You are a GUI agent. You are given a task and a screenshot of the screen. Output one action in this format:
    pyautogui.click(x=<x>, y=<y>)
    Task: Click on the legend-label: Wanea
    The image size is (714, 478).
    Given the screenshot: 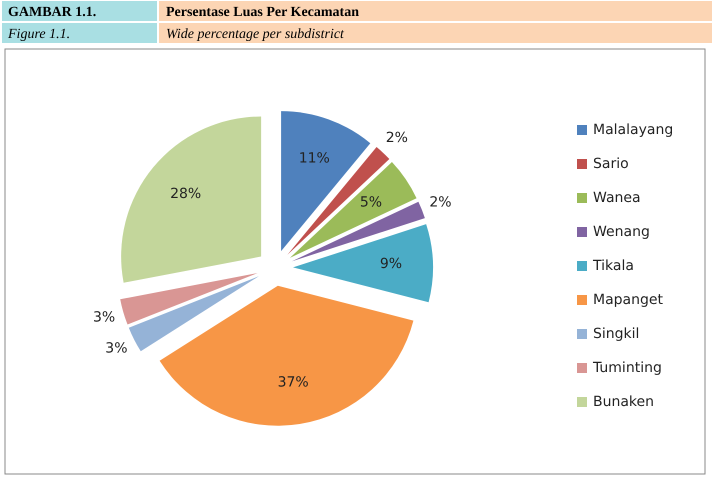 What is the action you would take?
    pyautogui.click(x=617, y=198)
    